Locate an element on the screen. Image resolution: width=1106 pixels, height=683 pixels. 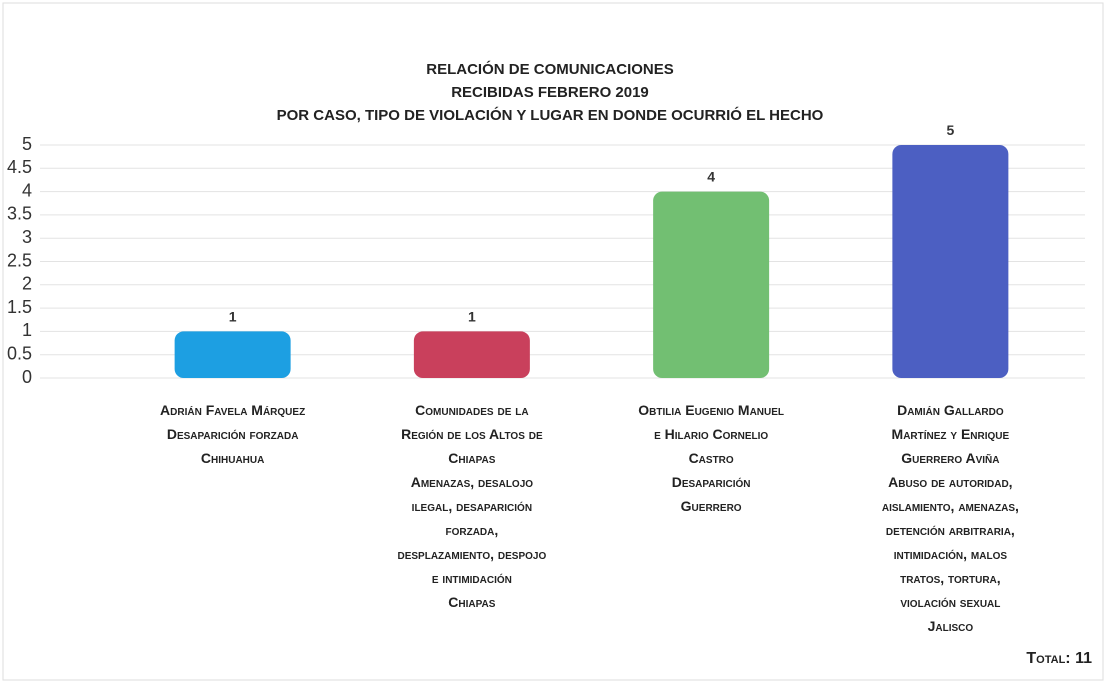
y-tick-label: 5 is located at coordinates (27, 144).